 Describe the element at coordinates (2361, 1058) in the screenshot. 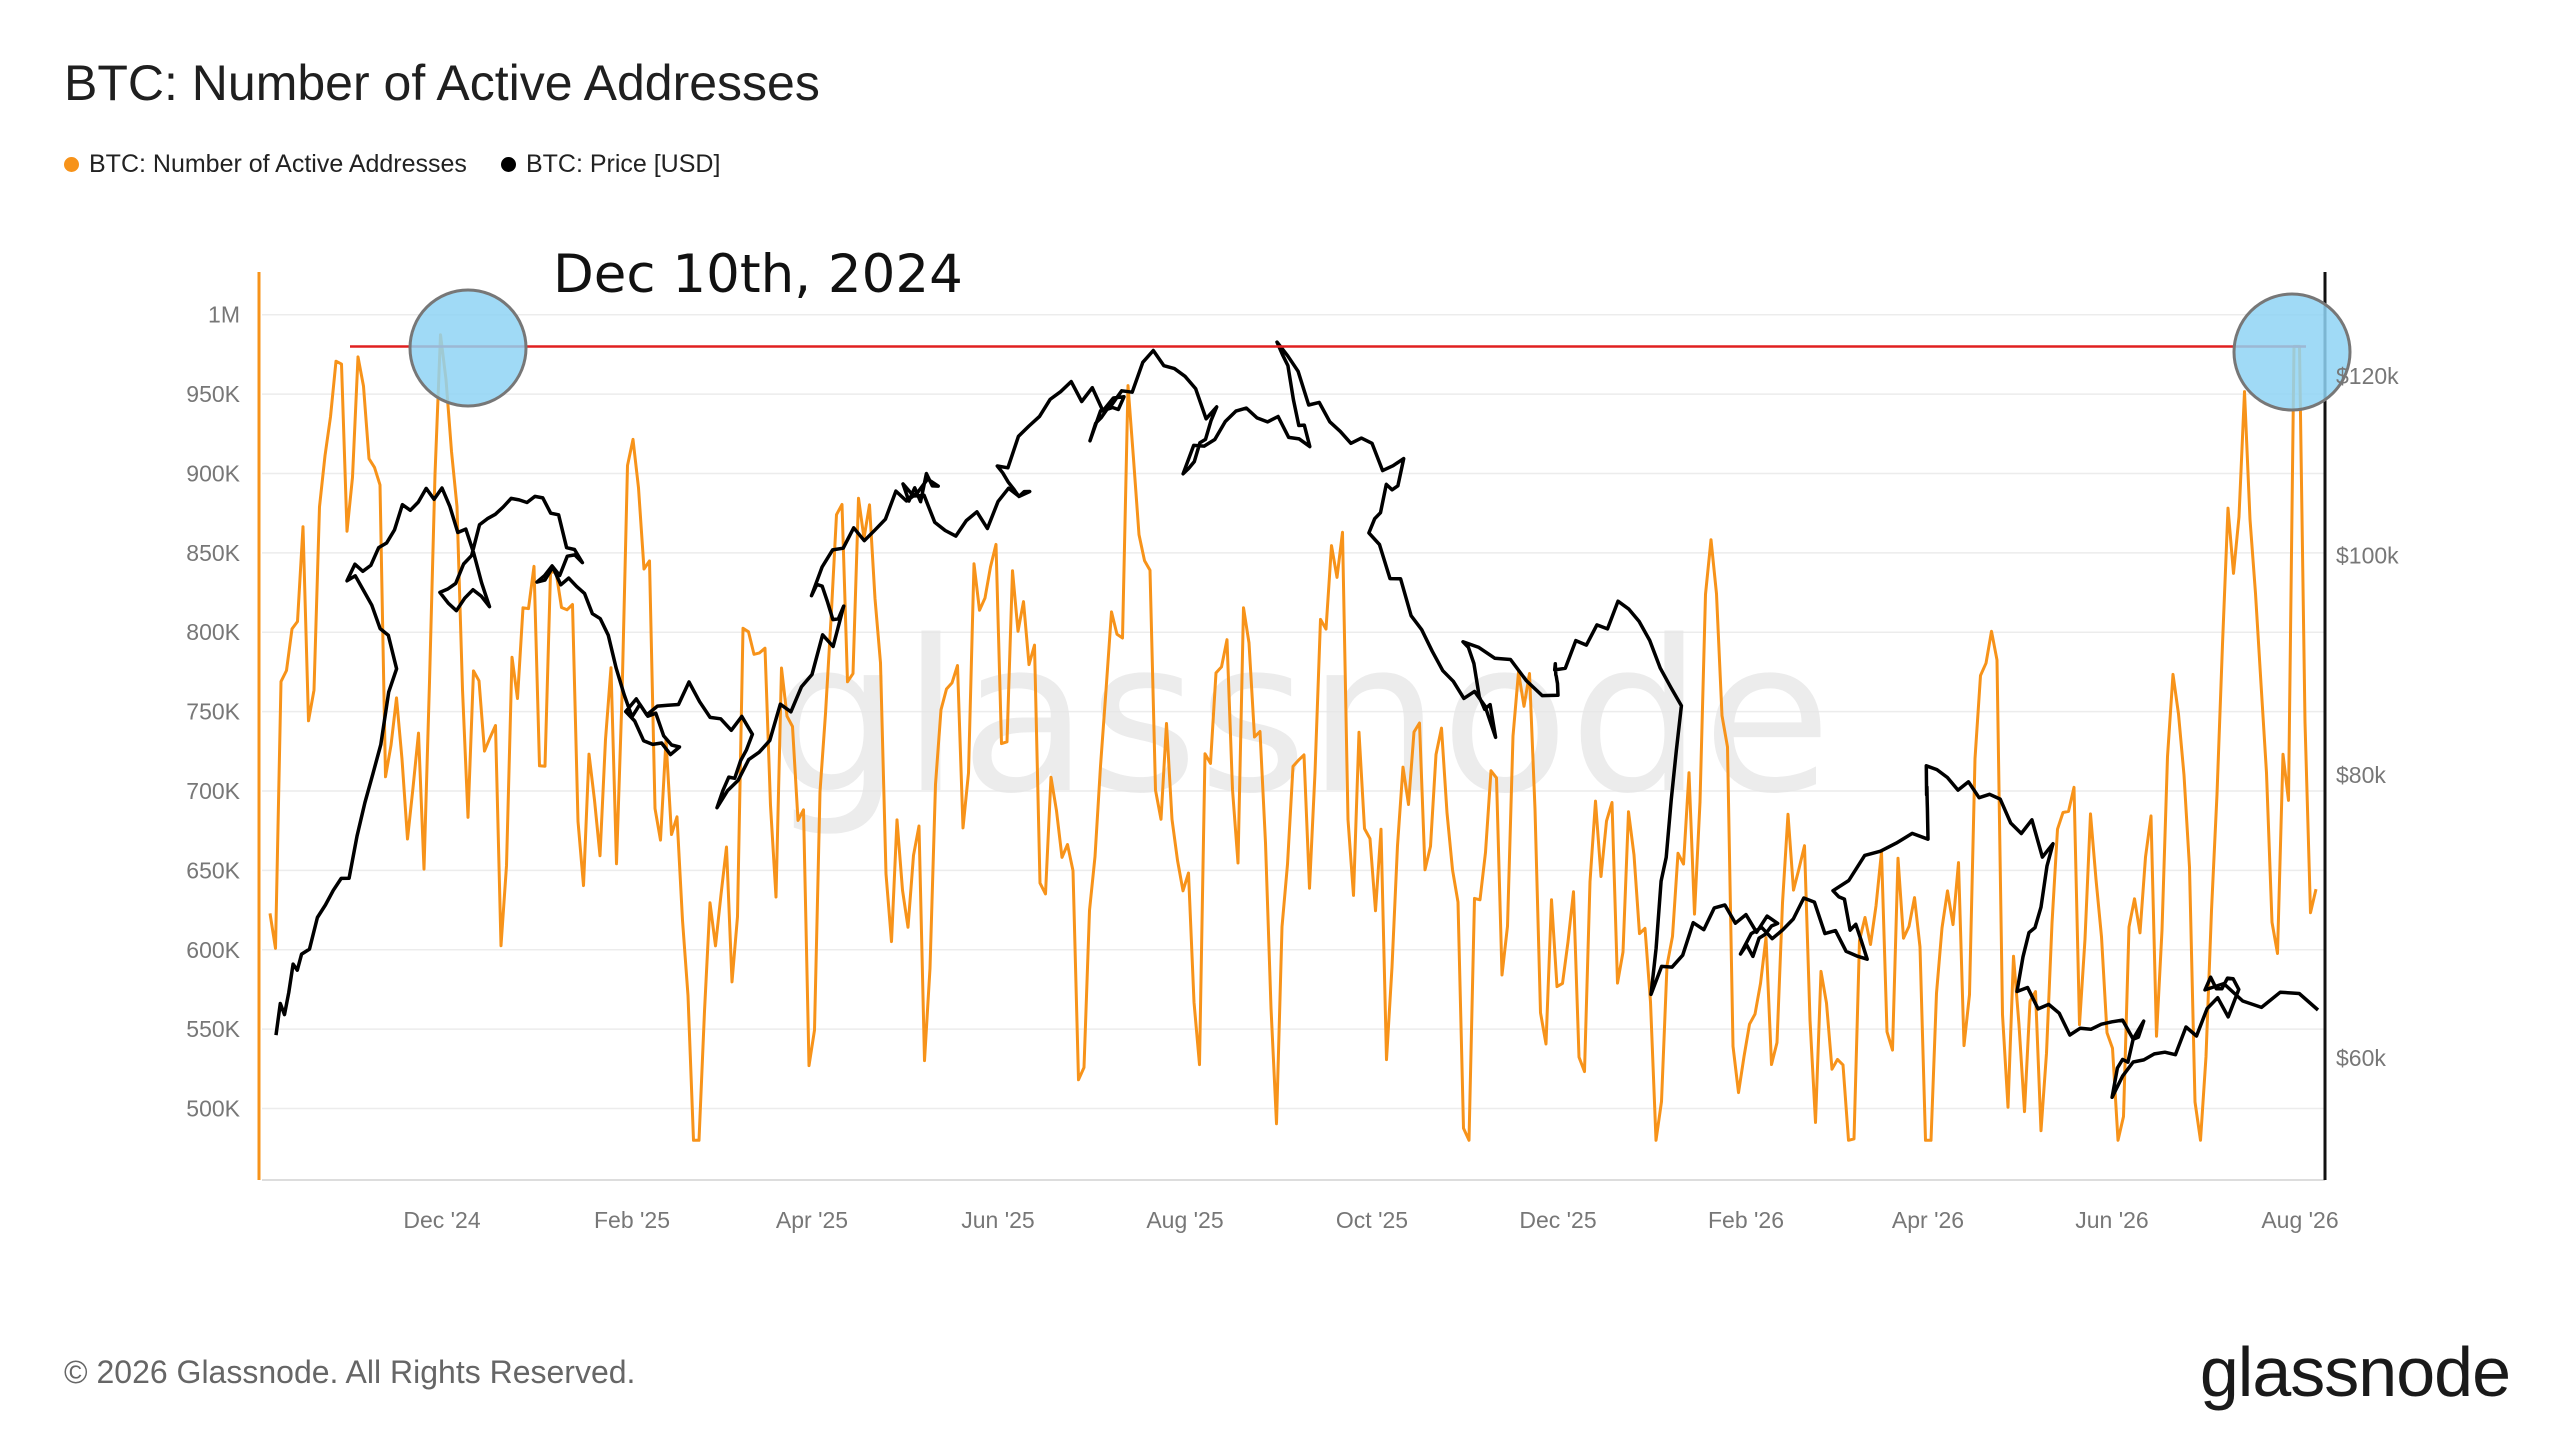

I see `y-right-tick-label: $60k` at that location.